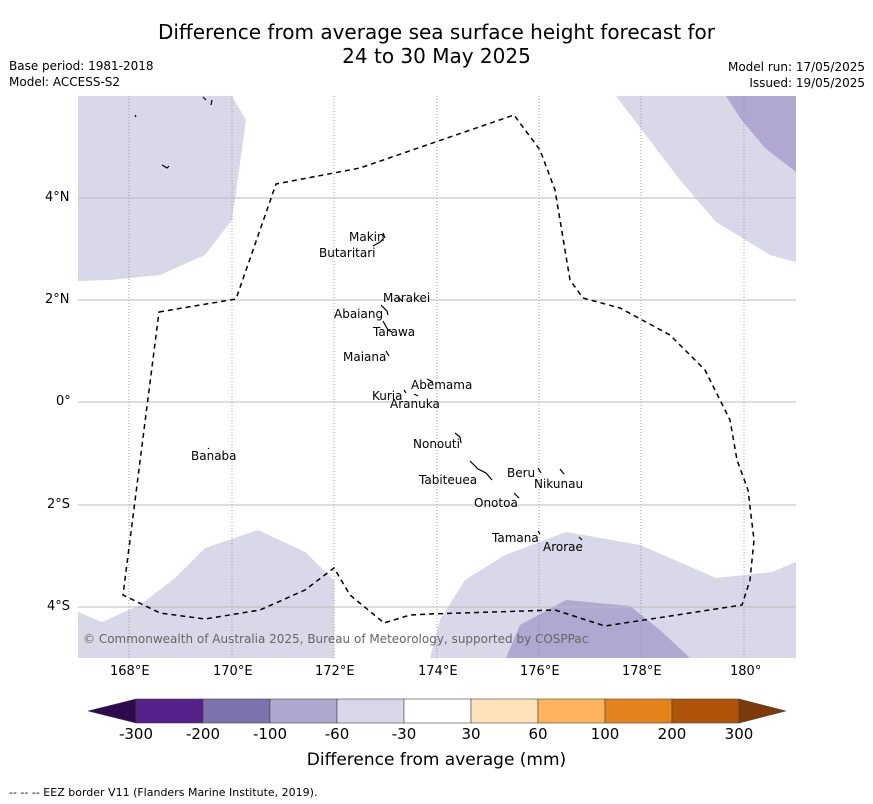 The height and width of the screenshot is (804, 873). What do you see at coordinates (471, 734) in the screenshot?
I see `colorbar-label: 30` at bounding box center [471, 734].